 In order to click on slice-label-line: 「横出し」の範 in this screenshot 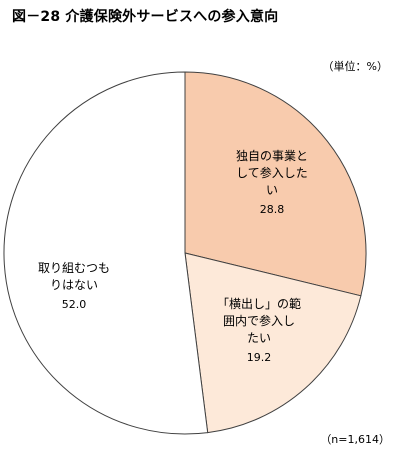, I will do `click(259, 303)`.